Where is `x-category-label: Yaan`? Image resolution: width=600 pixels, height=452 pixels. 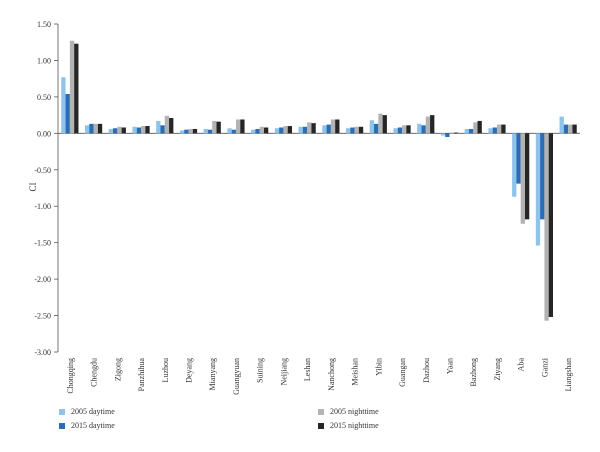
x-category-label: Yaan is located at coordinates (450, 366).